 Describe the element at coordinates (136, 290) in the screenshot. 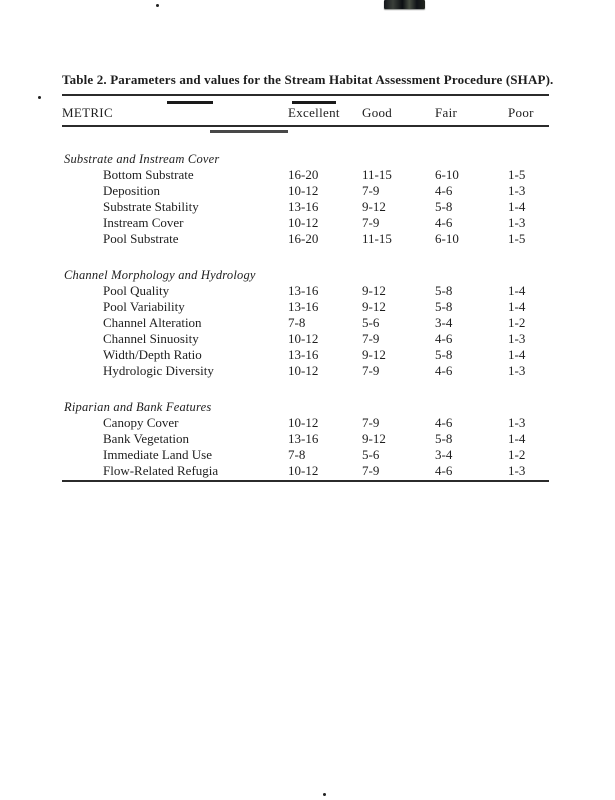

I see `metric-name: Pool Quality` at that location.